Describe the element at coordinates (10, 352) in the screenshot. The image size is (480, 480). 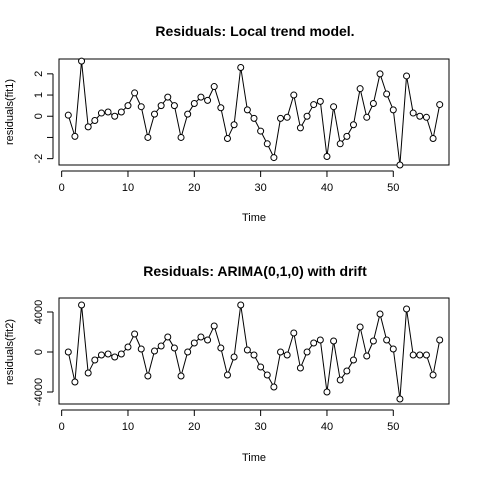
I see `panel-2-y-axis-label: residuals(fit2)` at that location.